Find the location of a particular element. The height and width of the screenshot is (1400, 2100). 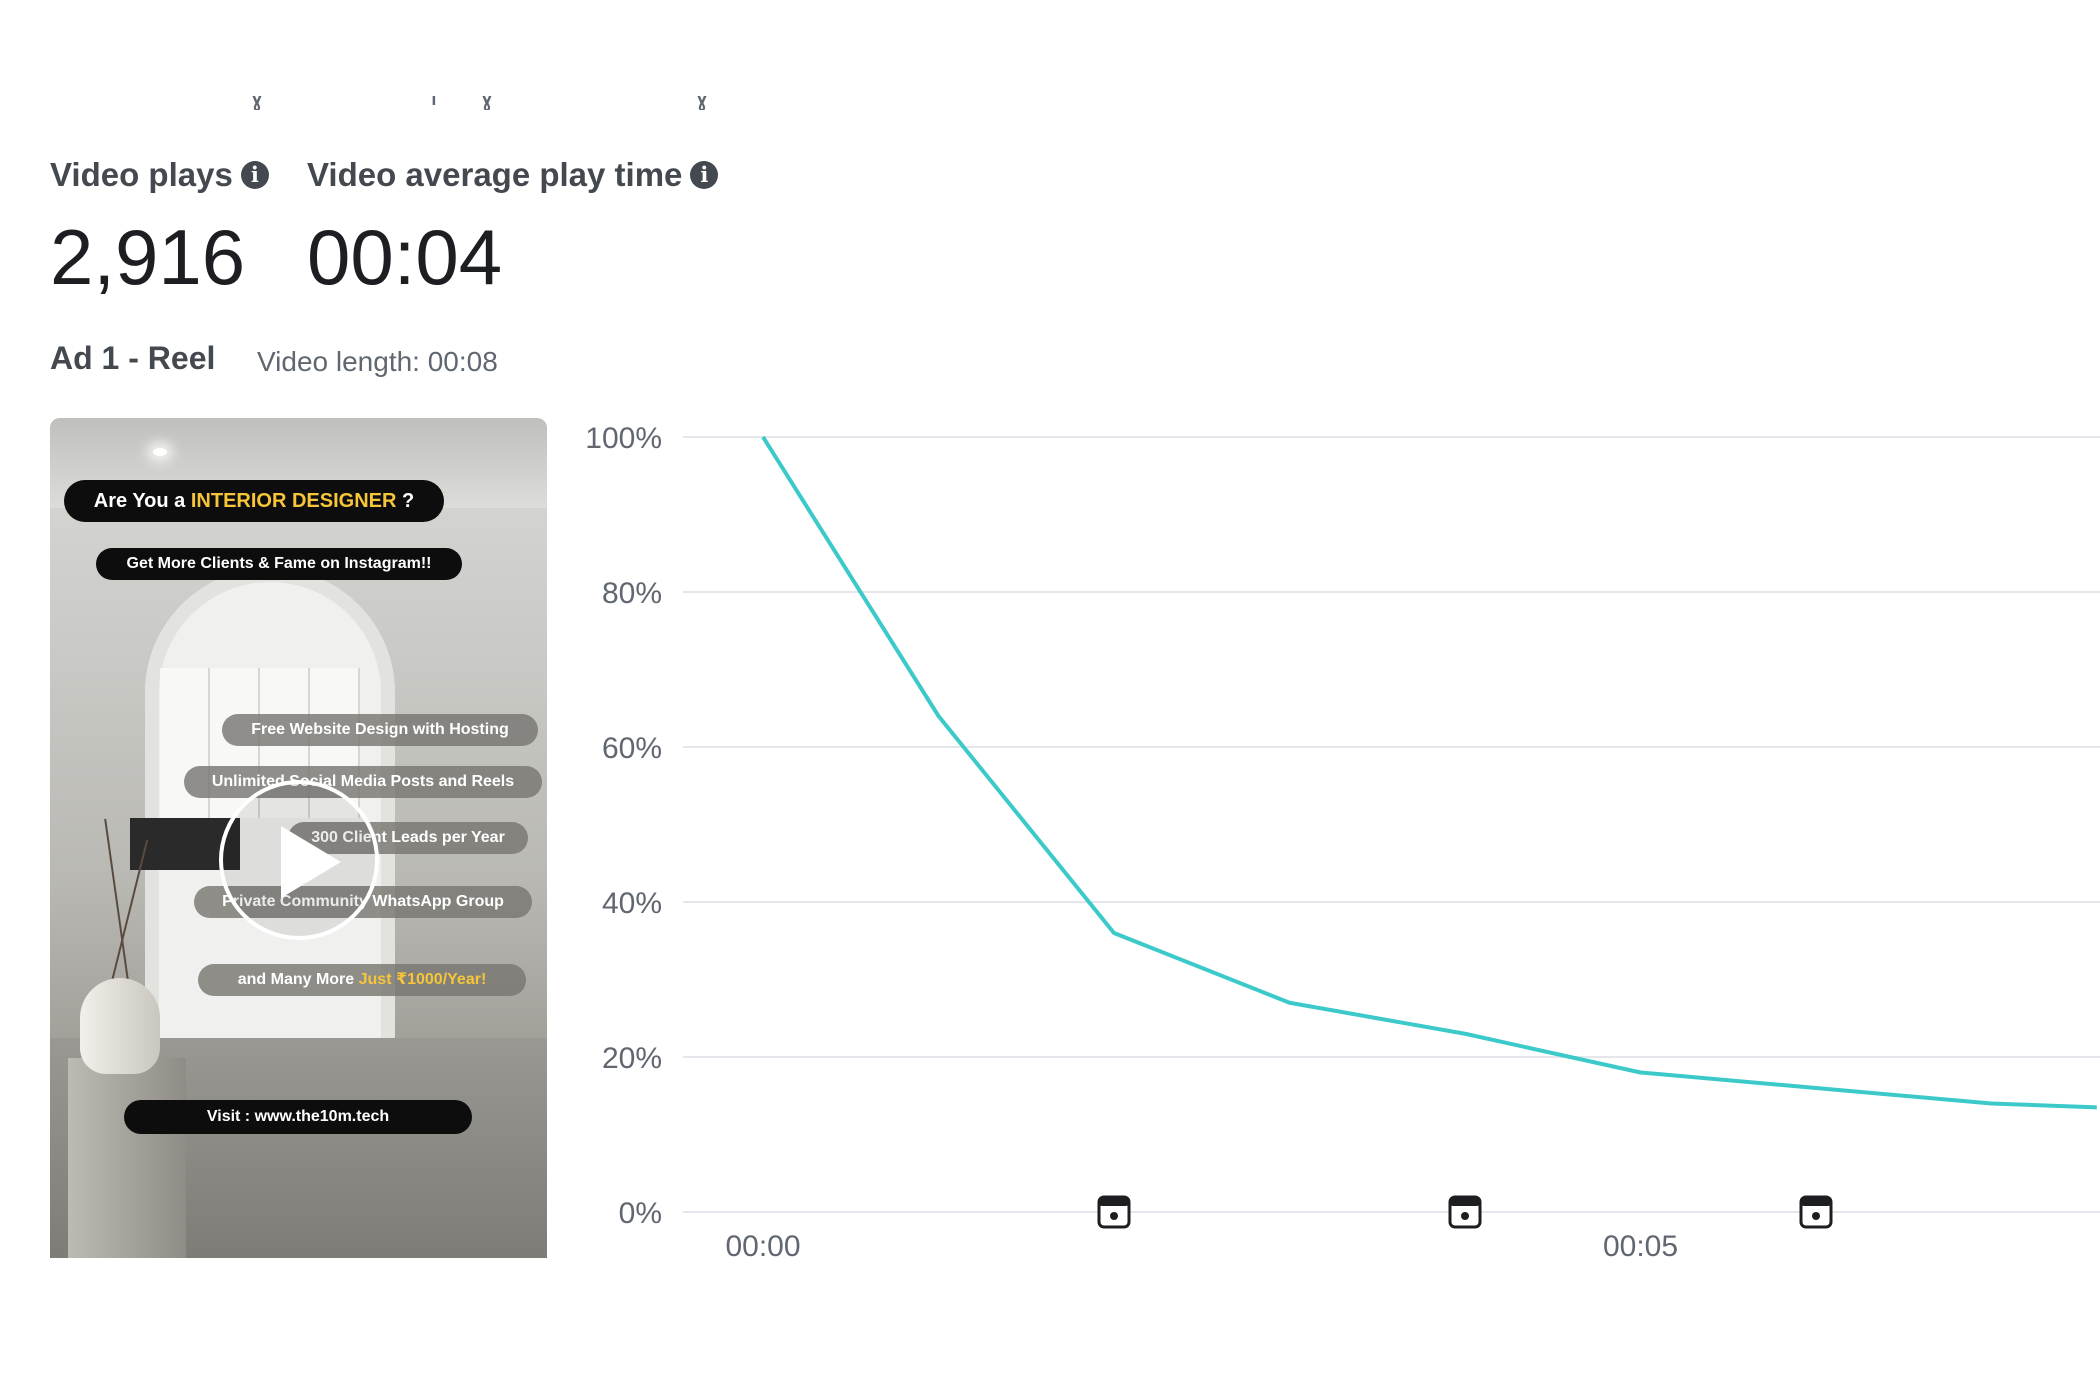

vase is located at coordinates (120, 1026).